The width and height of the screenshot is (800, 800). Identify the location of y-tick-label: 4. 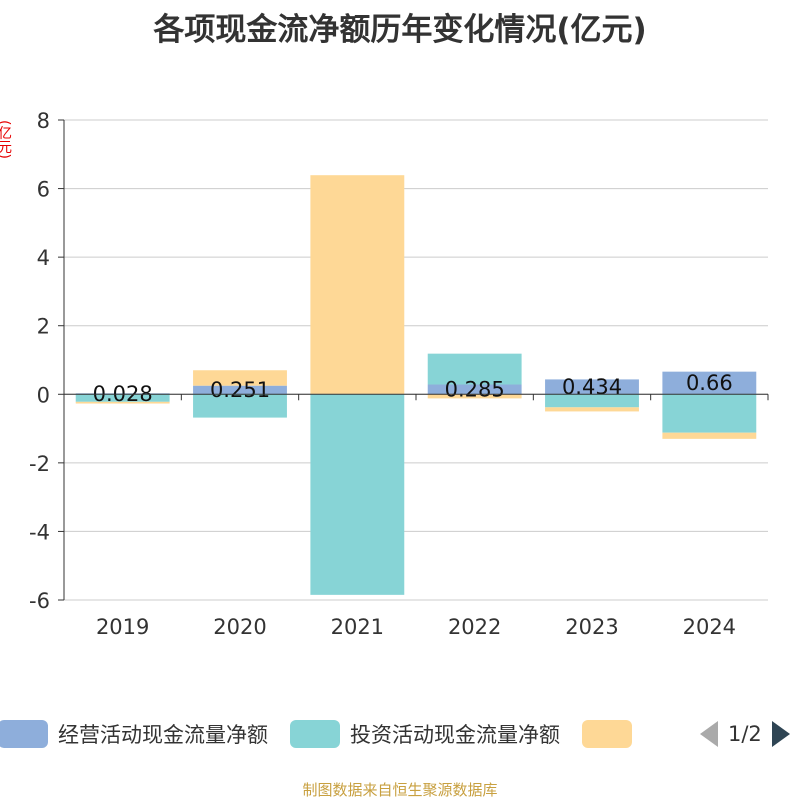
(43, 258).